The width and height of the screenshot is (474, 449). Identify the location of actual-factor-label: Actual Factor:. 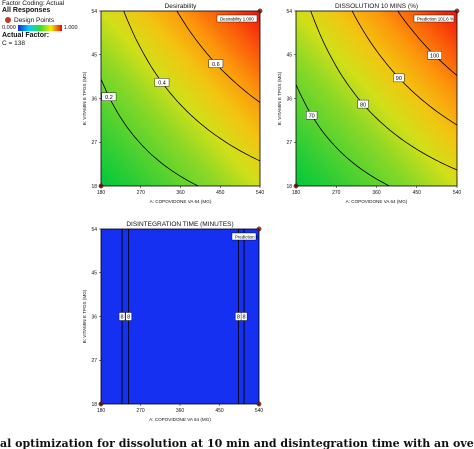
(26, 36).